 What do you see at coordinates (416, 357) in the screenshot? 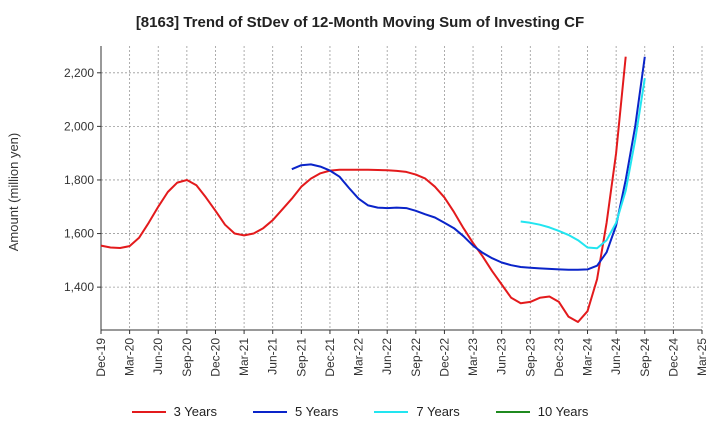
I see `x-tick-label: Sep-22` at bounding box center [416, 357].